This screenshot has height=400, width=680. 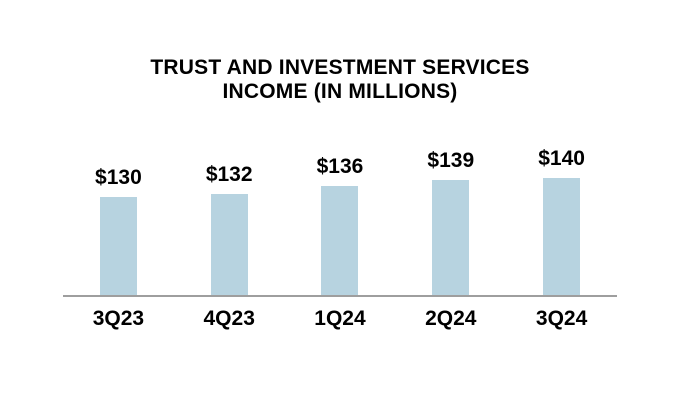 I want to click on x-axis-label: 2Q24, so click(x=451, y=318).